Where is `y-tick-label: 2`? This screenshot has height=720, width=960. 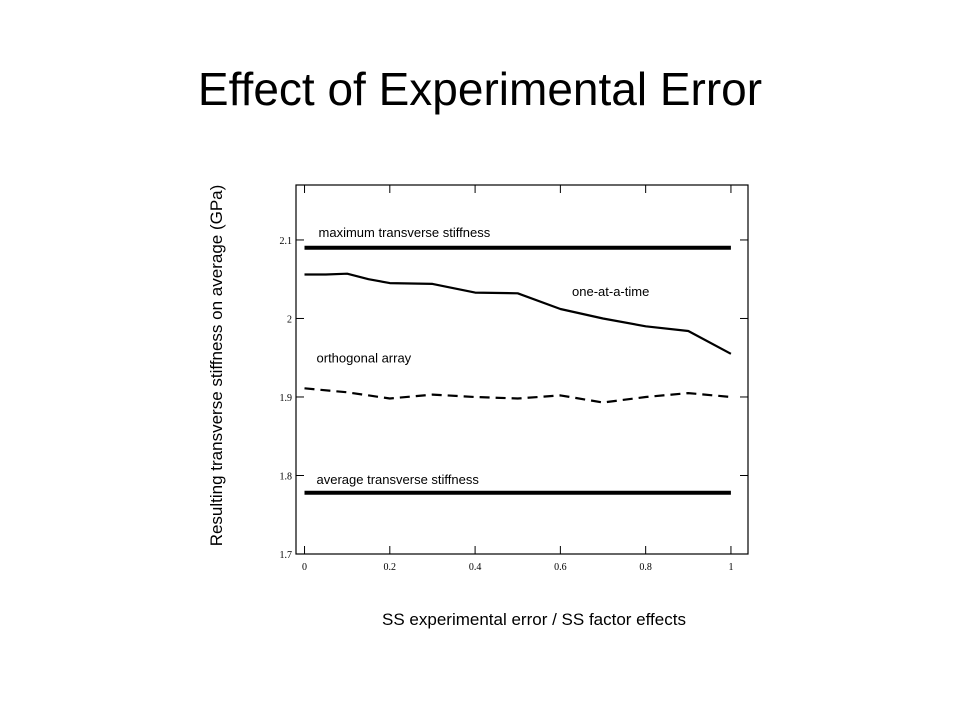 y-tick-label: 2 is located at coordinates (289, 319).